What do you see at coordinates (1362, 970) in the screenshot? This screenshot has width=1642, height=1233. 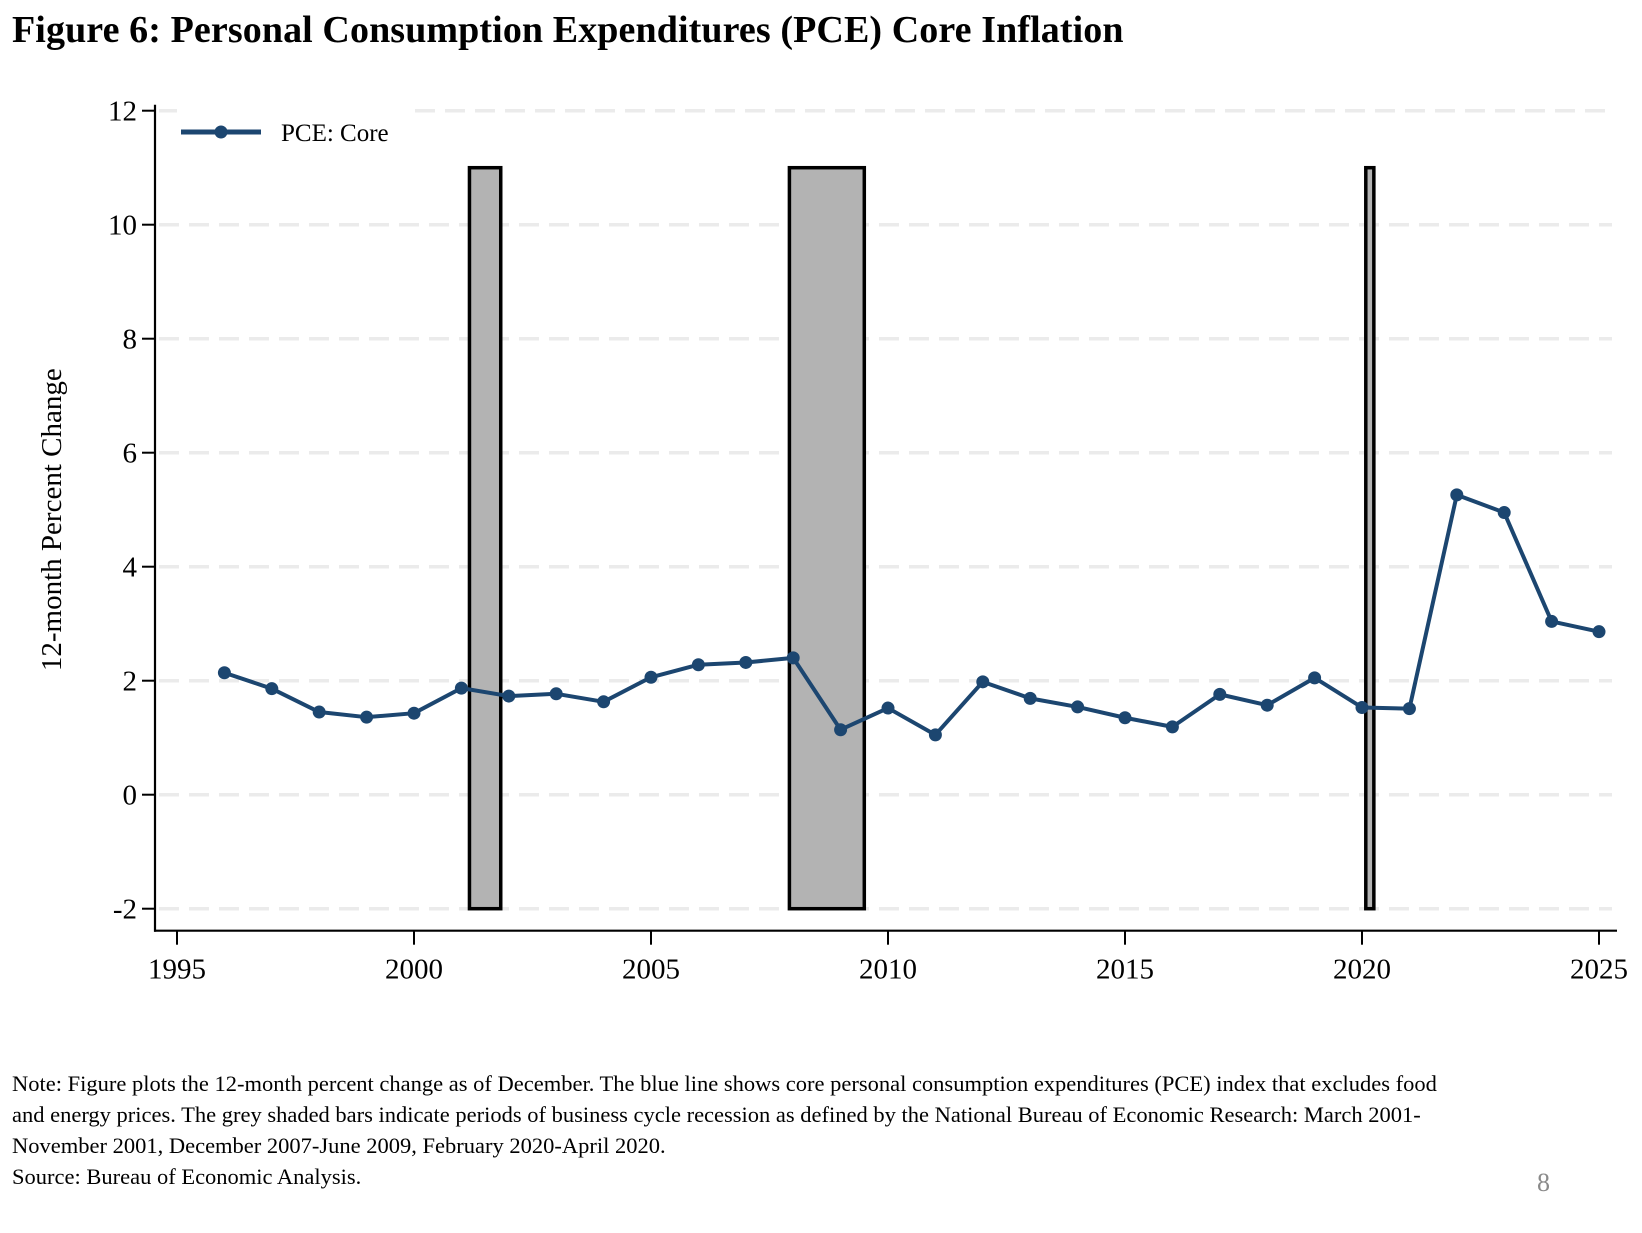 I see `x-tick-label: 2020` at bounding box center [1362, 970].